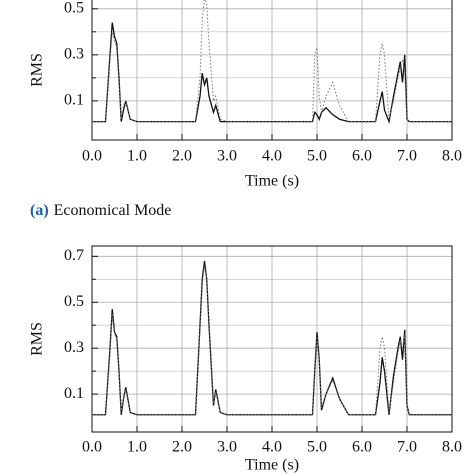 The image size is (474, 474). What do you see at coordinates (74, 255) in the screenshot?
I see `y-tick-label: 0.7` at bounding box center [74, 255].